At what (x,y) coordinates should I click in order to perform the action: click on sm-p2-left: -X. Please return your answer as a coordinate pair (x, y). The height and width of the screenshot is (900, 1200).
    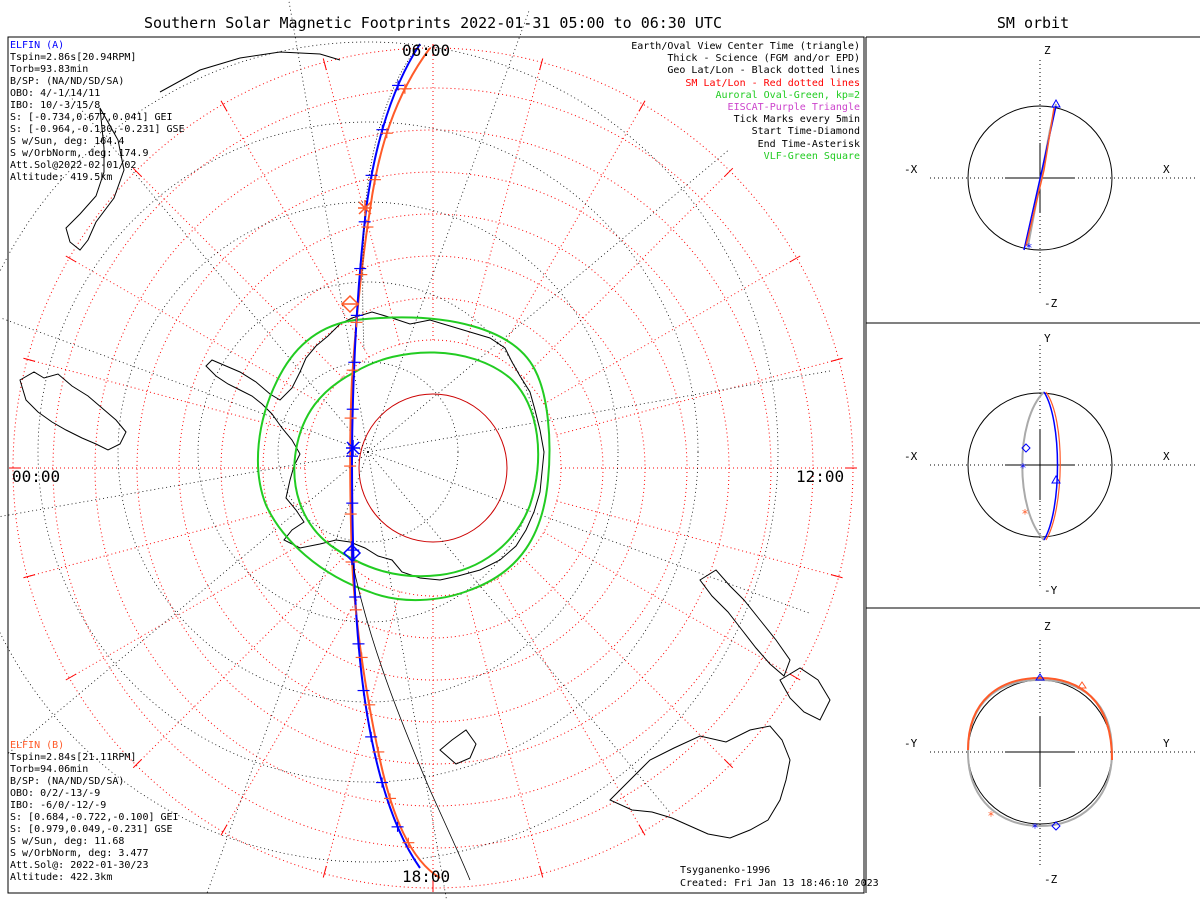
    Looking at the image, I should click on (911, 456).